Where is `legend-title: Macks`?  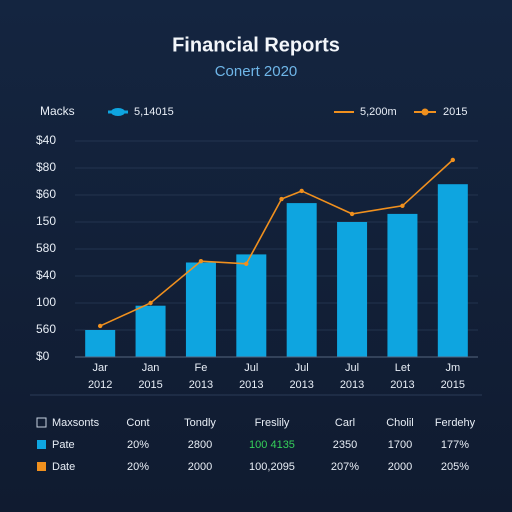 legend-title: Macks is located at coordinates (57, 111).